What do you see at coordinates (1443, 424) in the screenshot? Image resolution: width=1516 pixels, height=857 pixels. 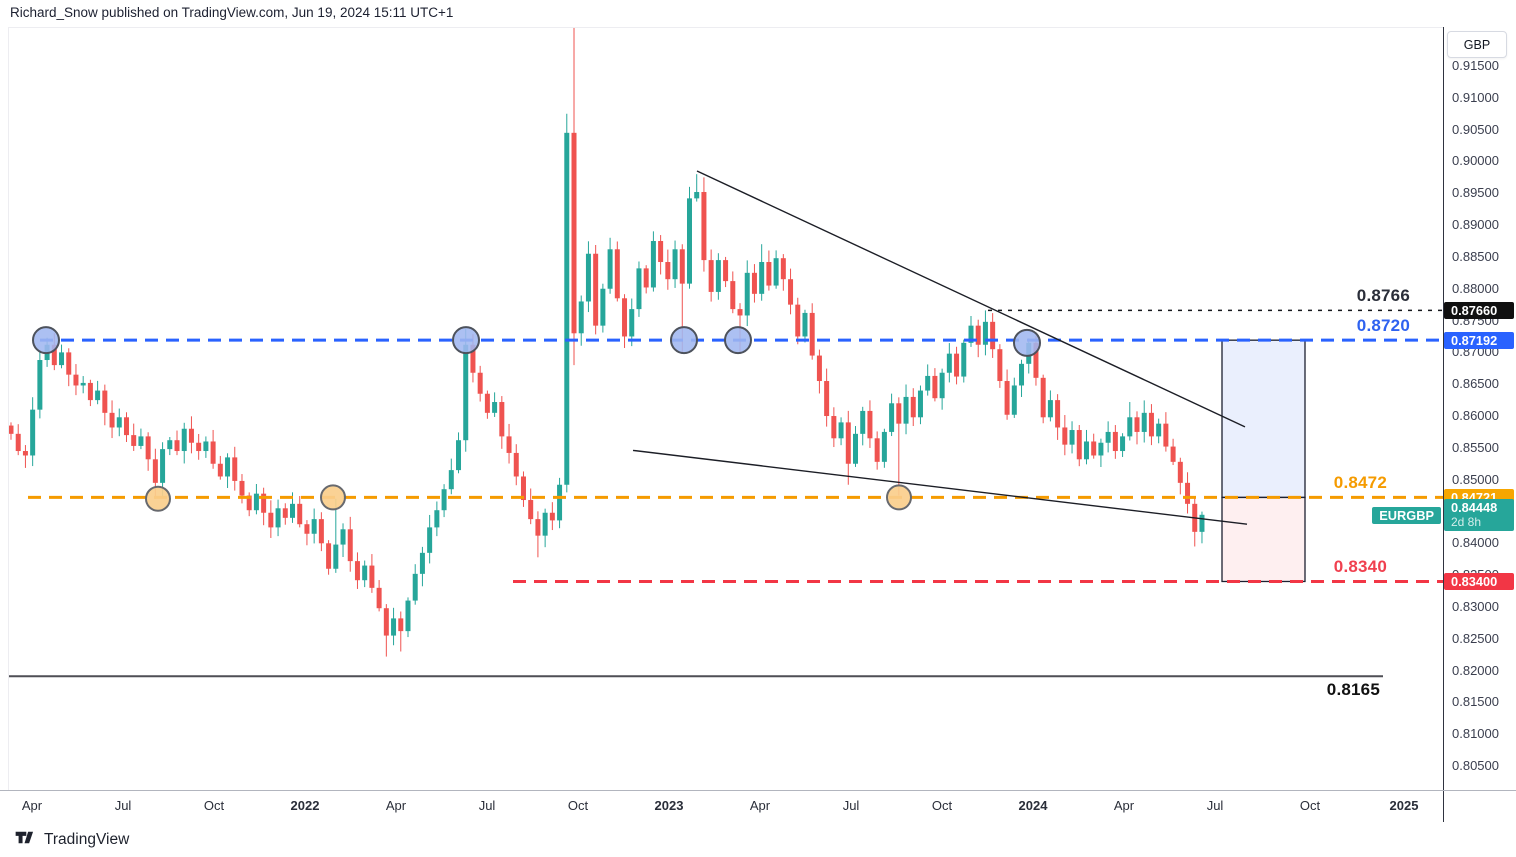 I see `price-axis-separator` at bounding box center [1443, 424].